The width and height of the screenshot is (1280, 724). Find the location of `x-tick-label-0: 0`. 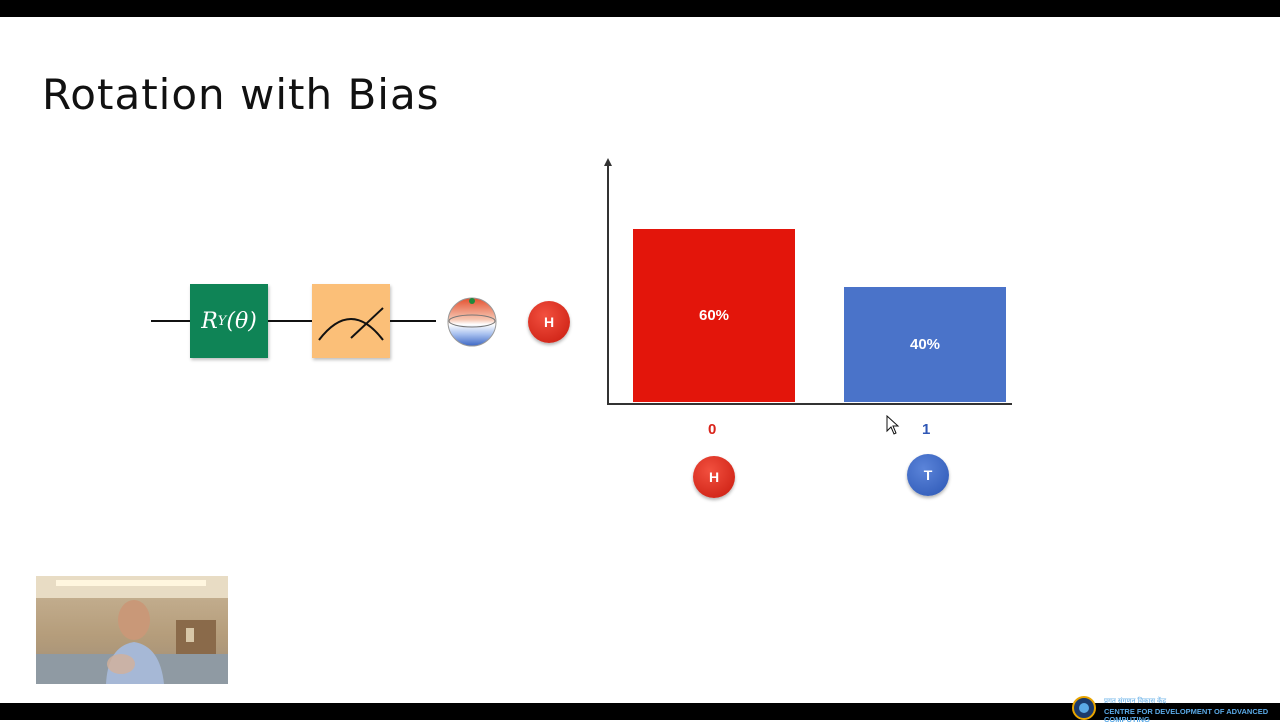

x-tick-label-0: 0 is located at coordinates (712, 429).